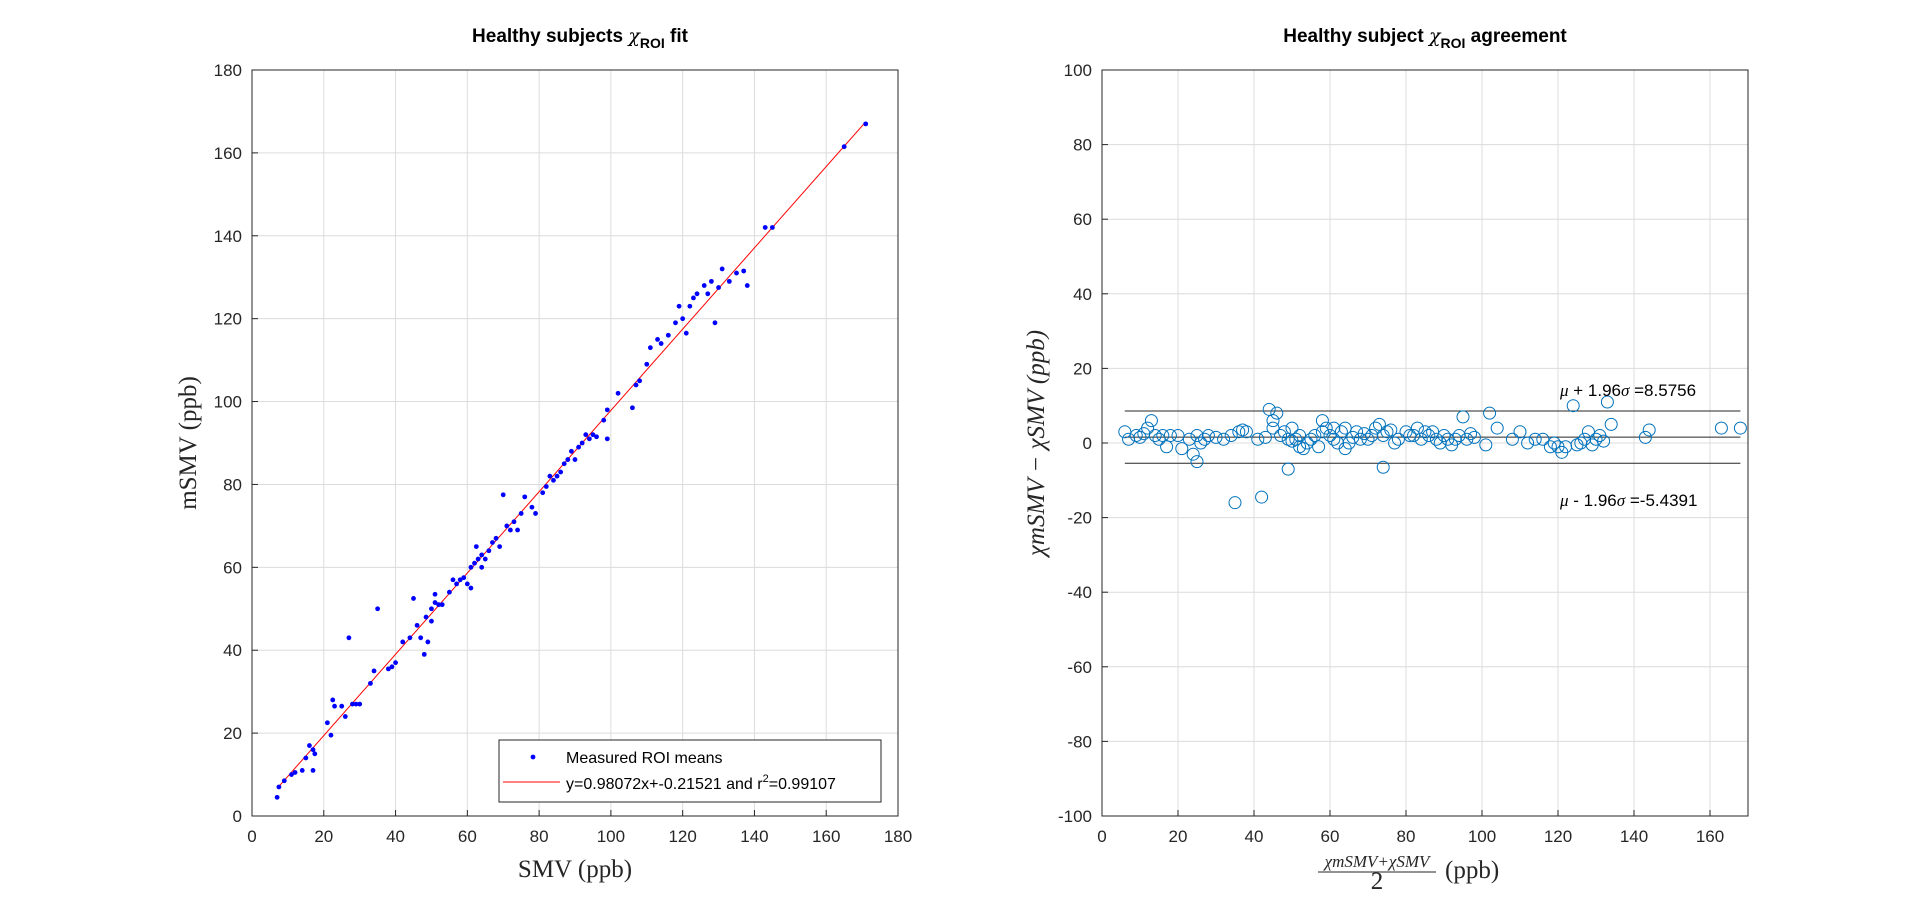 Image resolution: width=1920 pixels, height=911 pixels. I want to click on agreement-y-tick-label: 60, so click(1082, 219).